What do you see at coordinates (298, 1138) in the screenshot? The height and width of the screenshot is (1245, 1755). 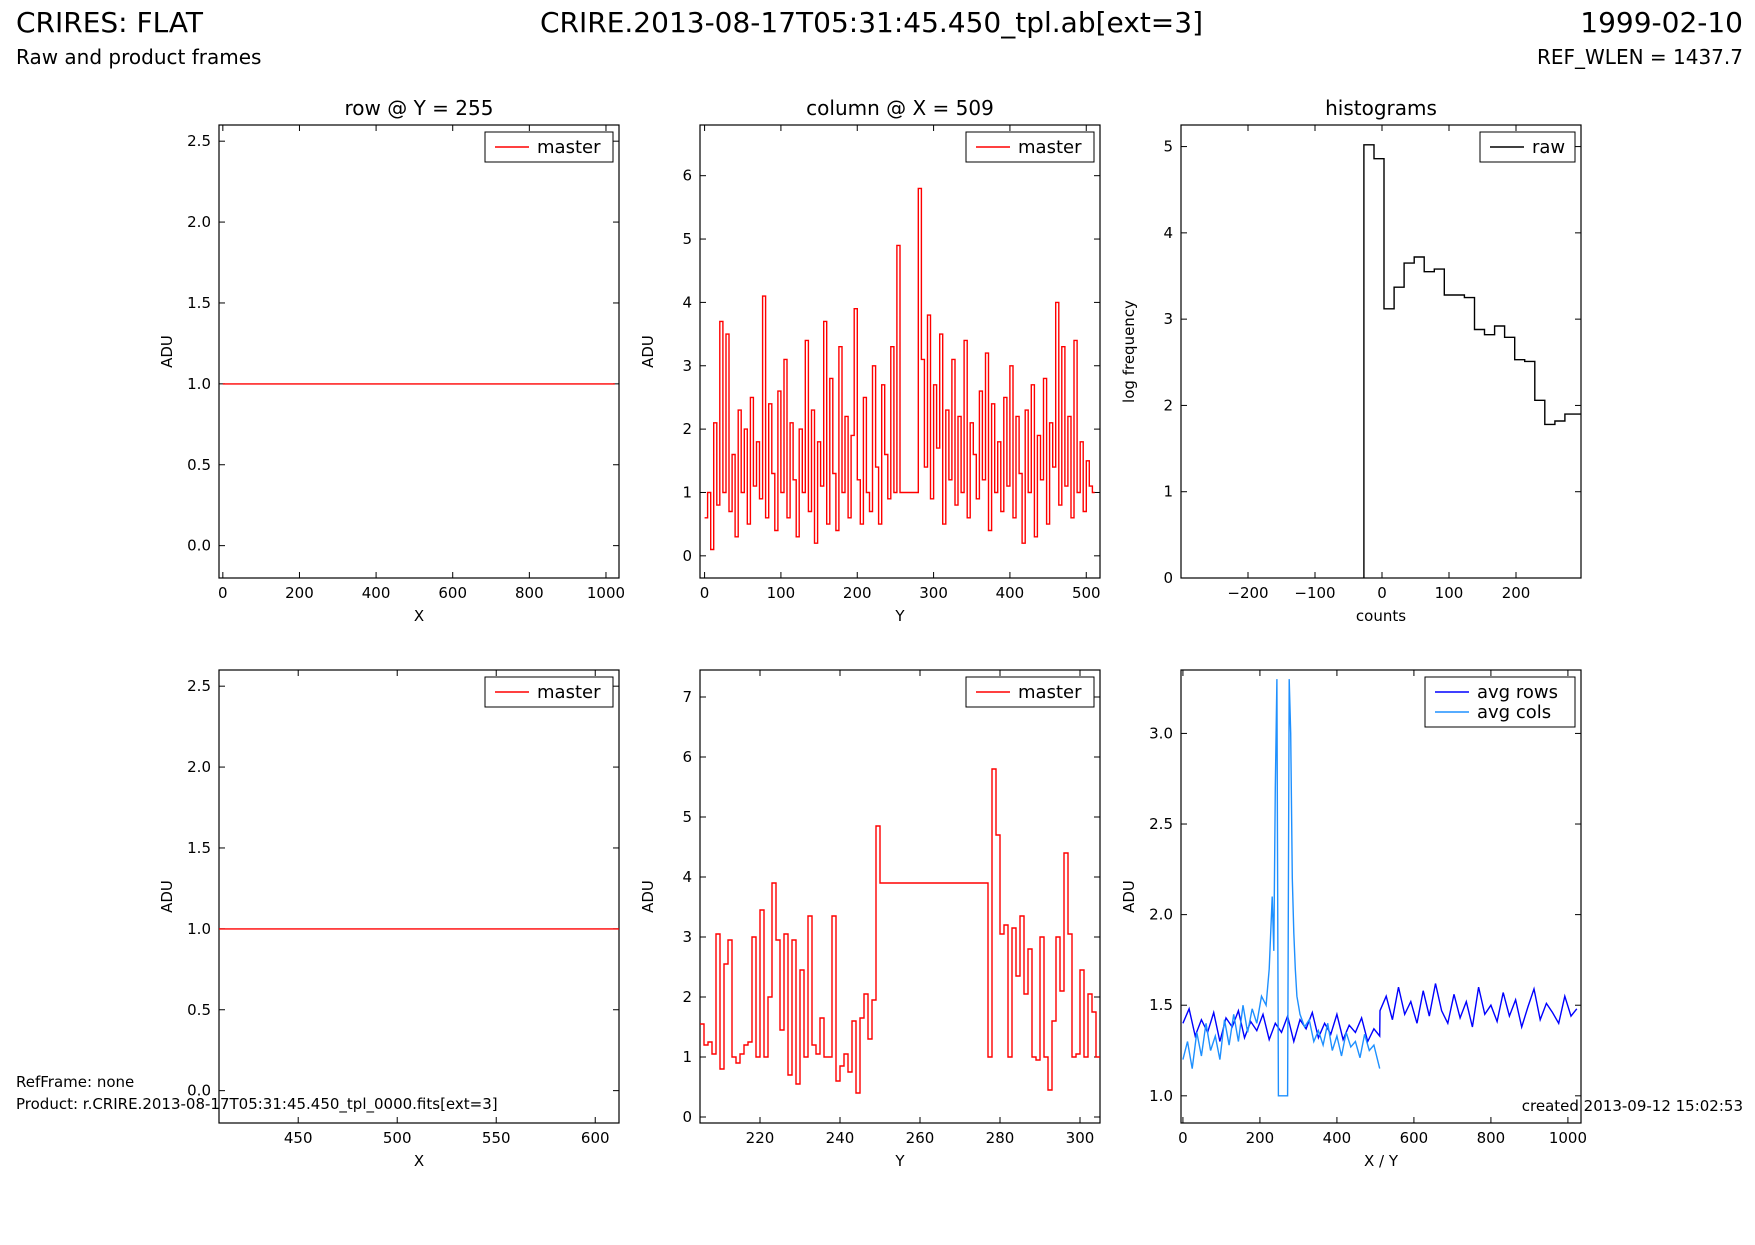 I see `x-tick-label: 450` at bounding box center [298, 1138].